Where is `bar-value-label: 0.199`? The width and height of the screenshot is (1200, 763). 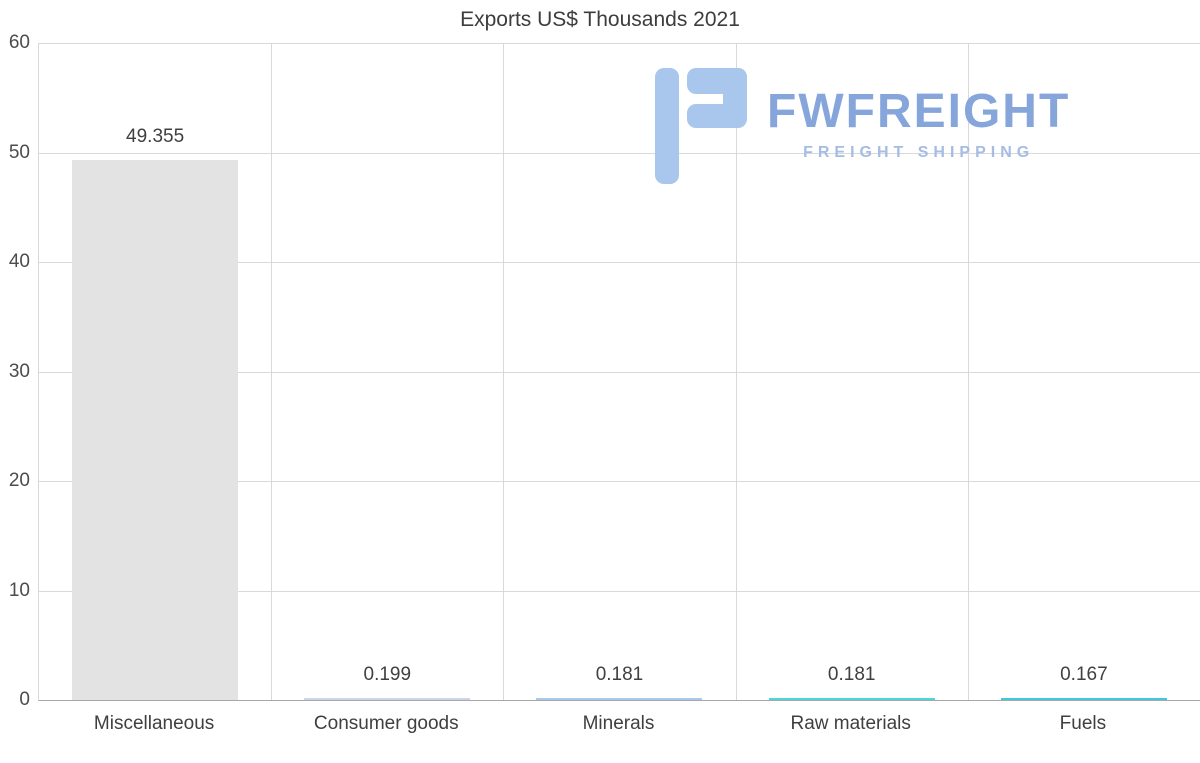
bar-value-label: 0.199 is located at coordinates (387, 674).